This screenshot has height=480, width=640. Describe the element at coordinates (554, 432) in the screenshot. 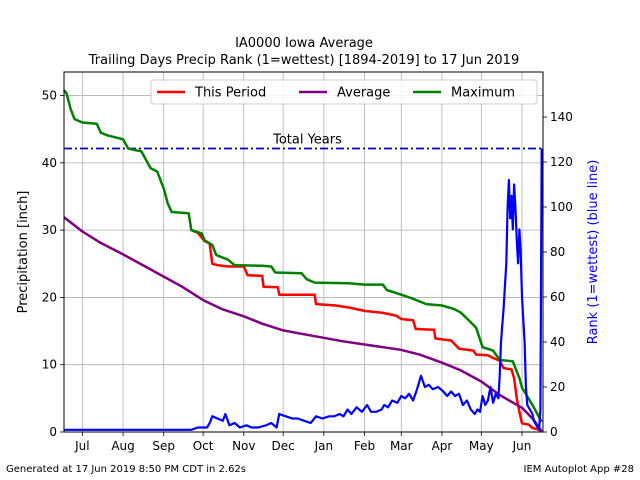

I see `y2-tick-label: 0` at that location.